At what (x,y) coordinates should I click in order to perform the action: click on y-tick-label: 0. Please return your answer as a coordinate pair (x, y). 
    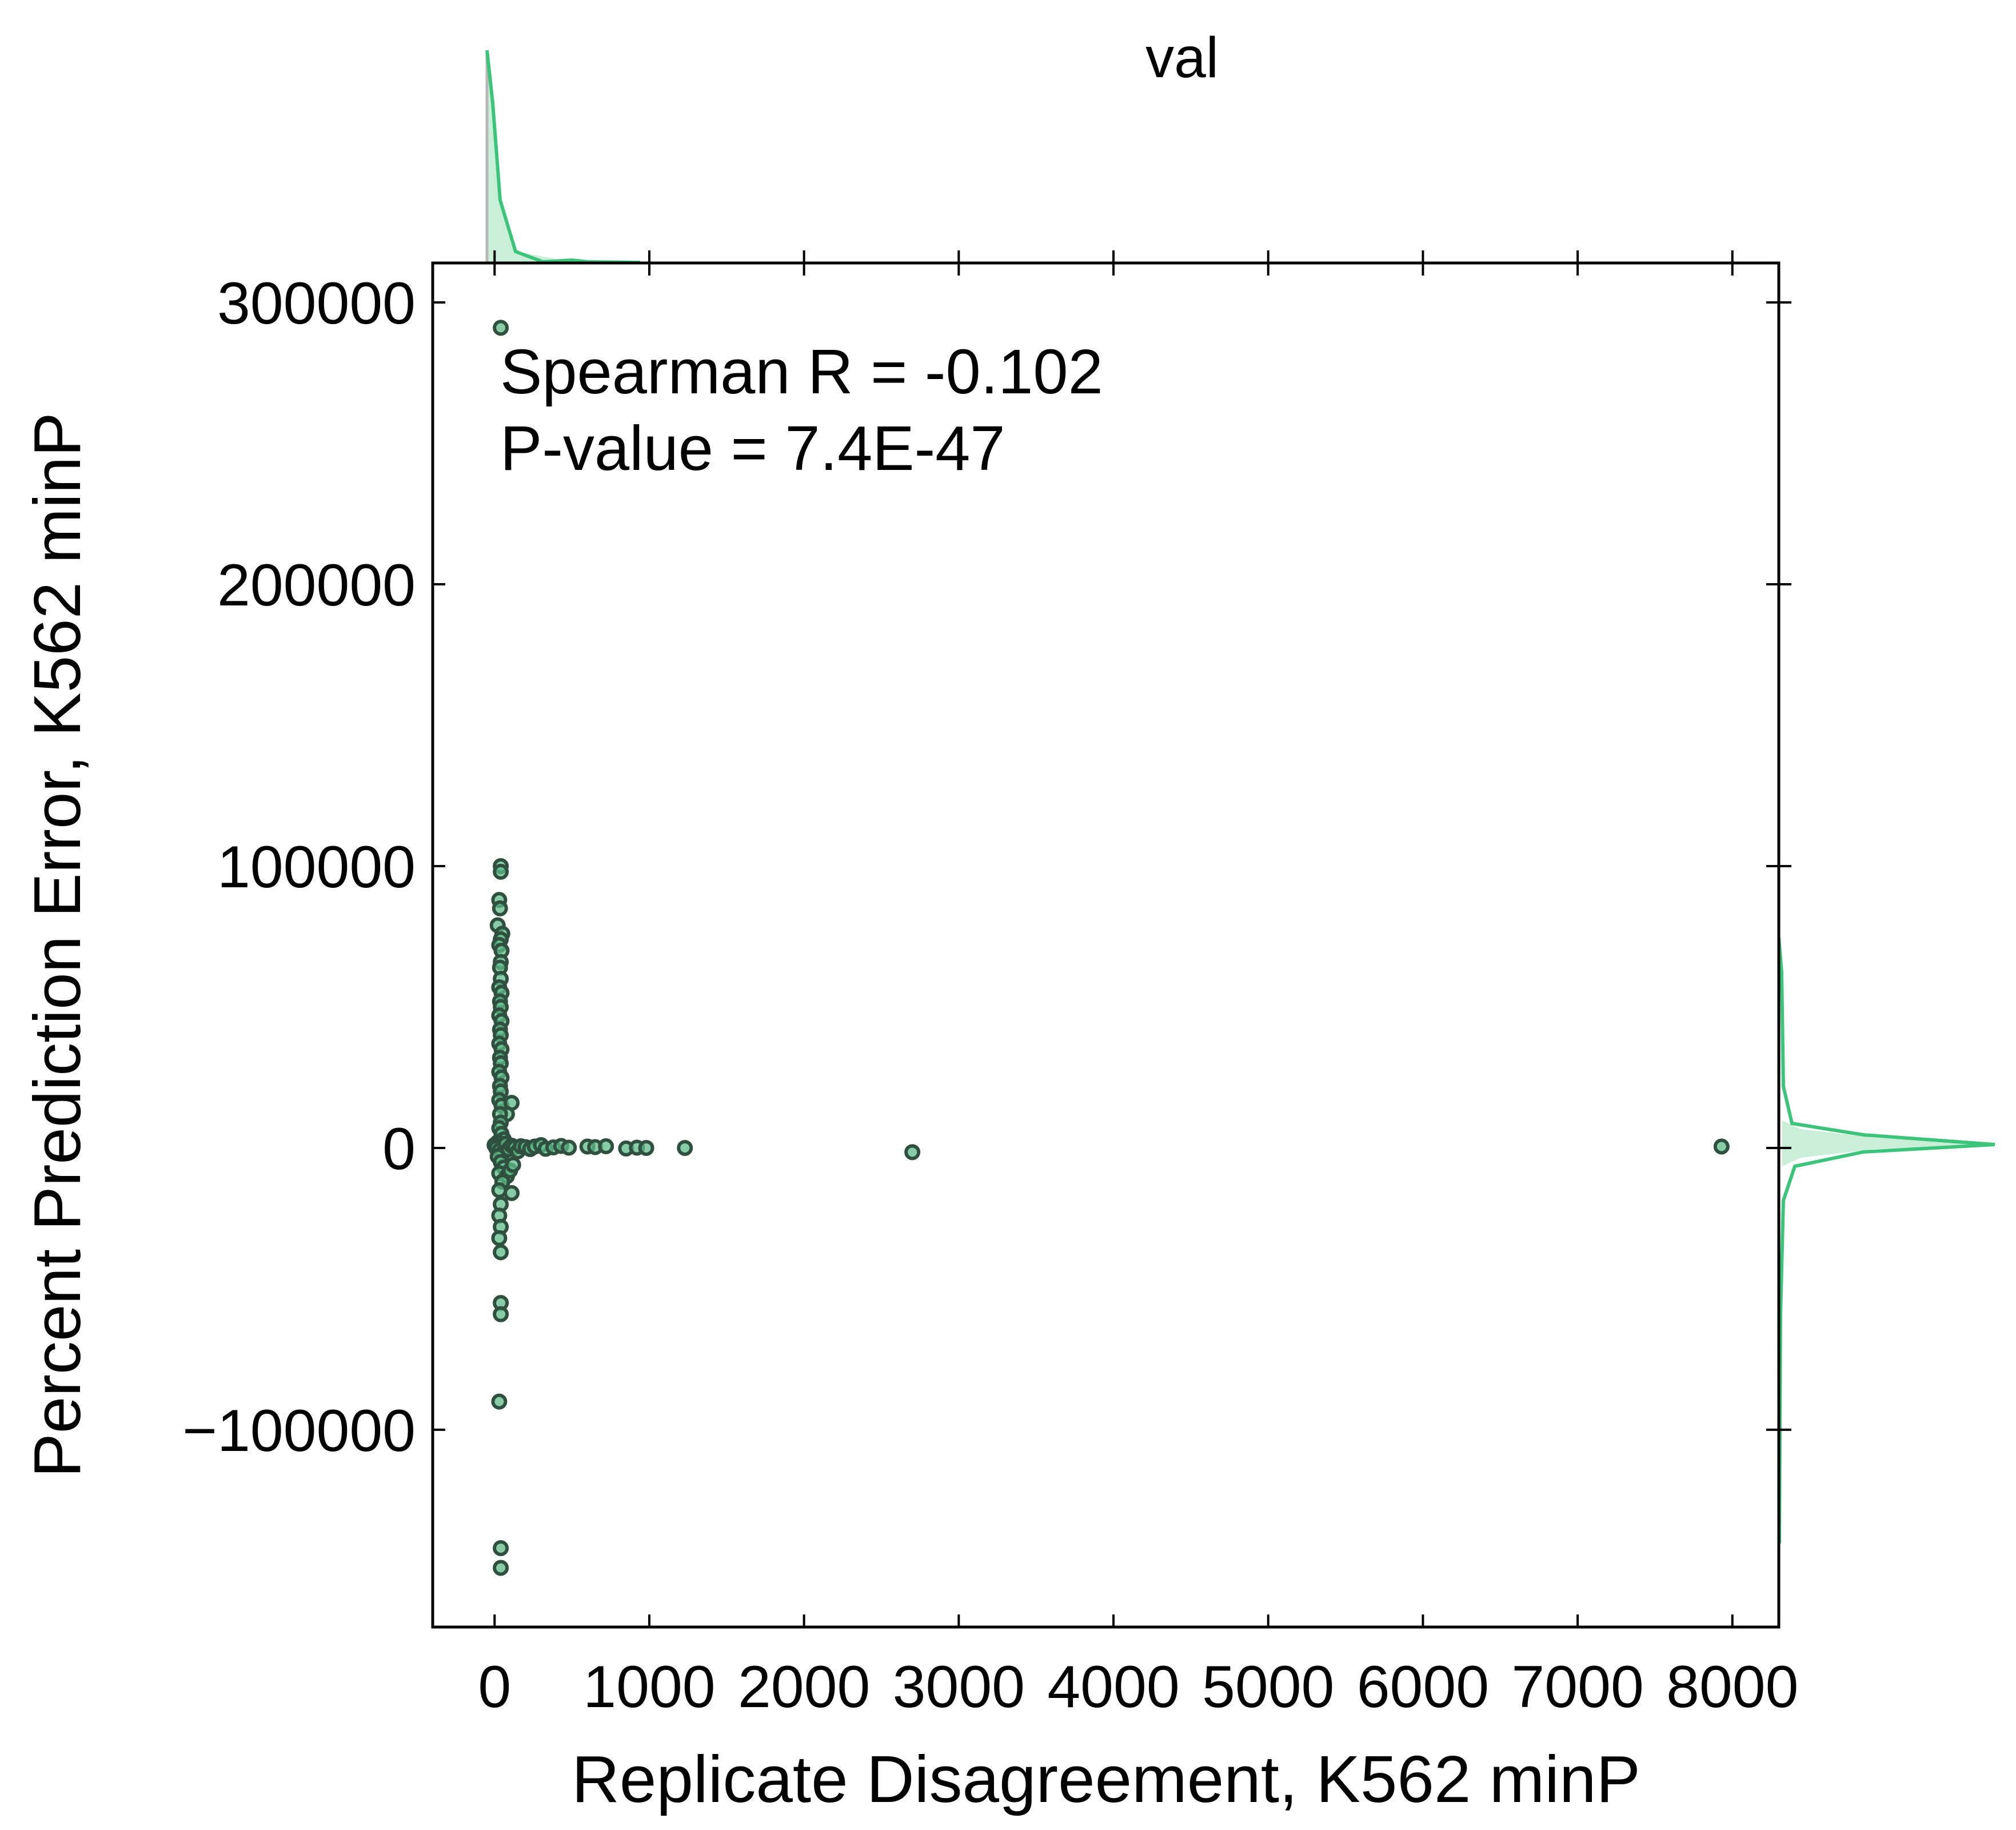
    Looking at the image, I should click on (399, 1149).